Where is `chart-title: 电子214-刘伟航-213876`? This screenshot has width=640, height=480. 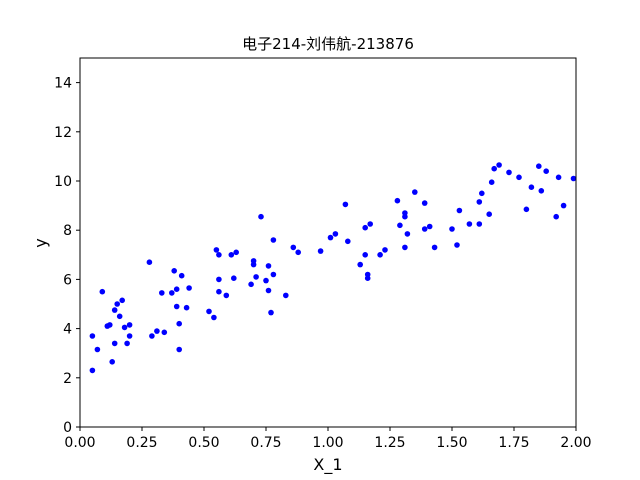
chart-title: 电子214-刘伟航-213876 is located at coordinates (328, 44).